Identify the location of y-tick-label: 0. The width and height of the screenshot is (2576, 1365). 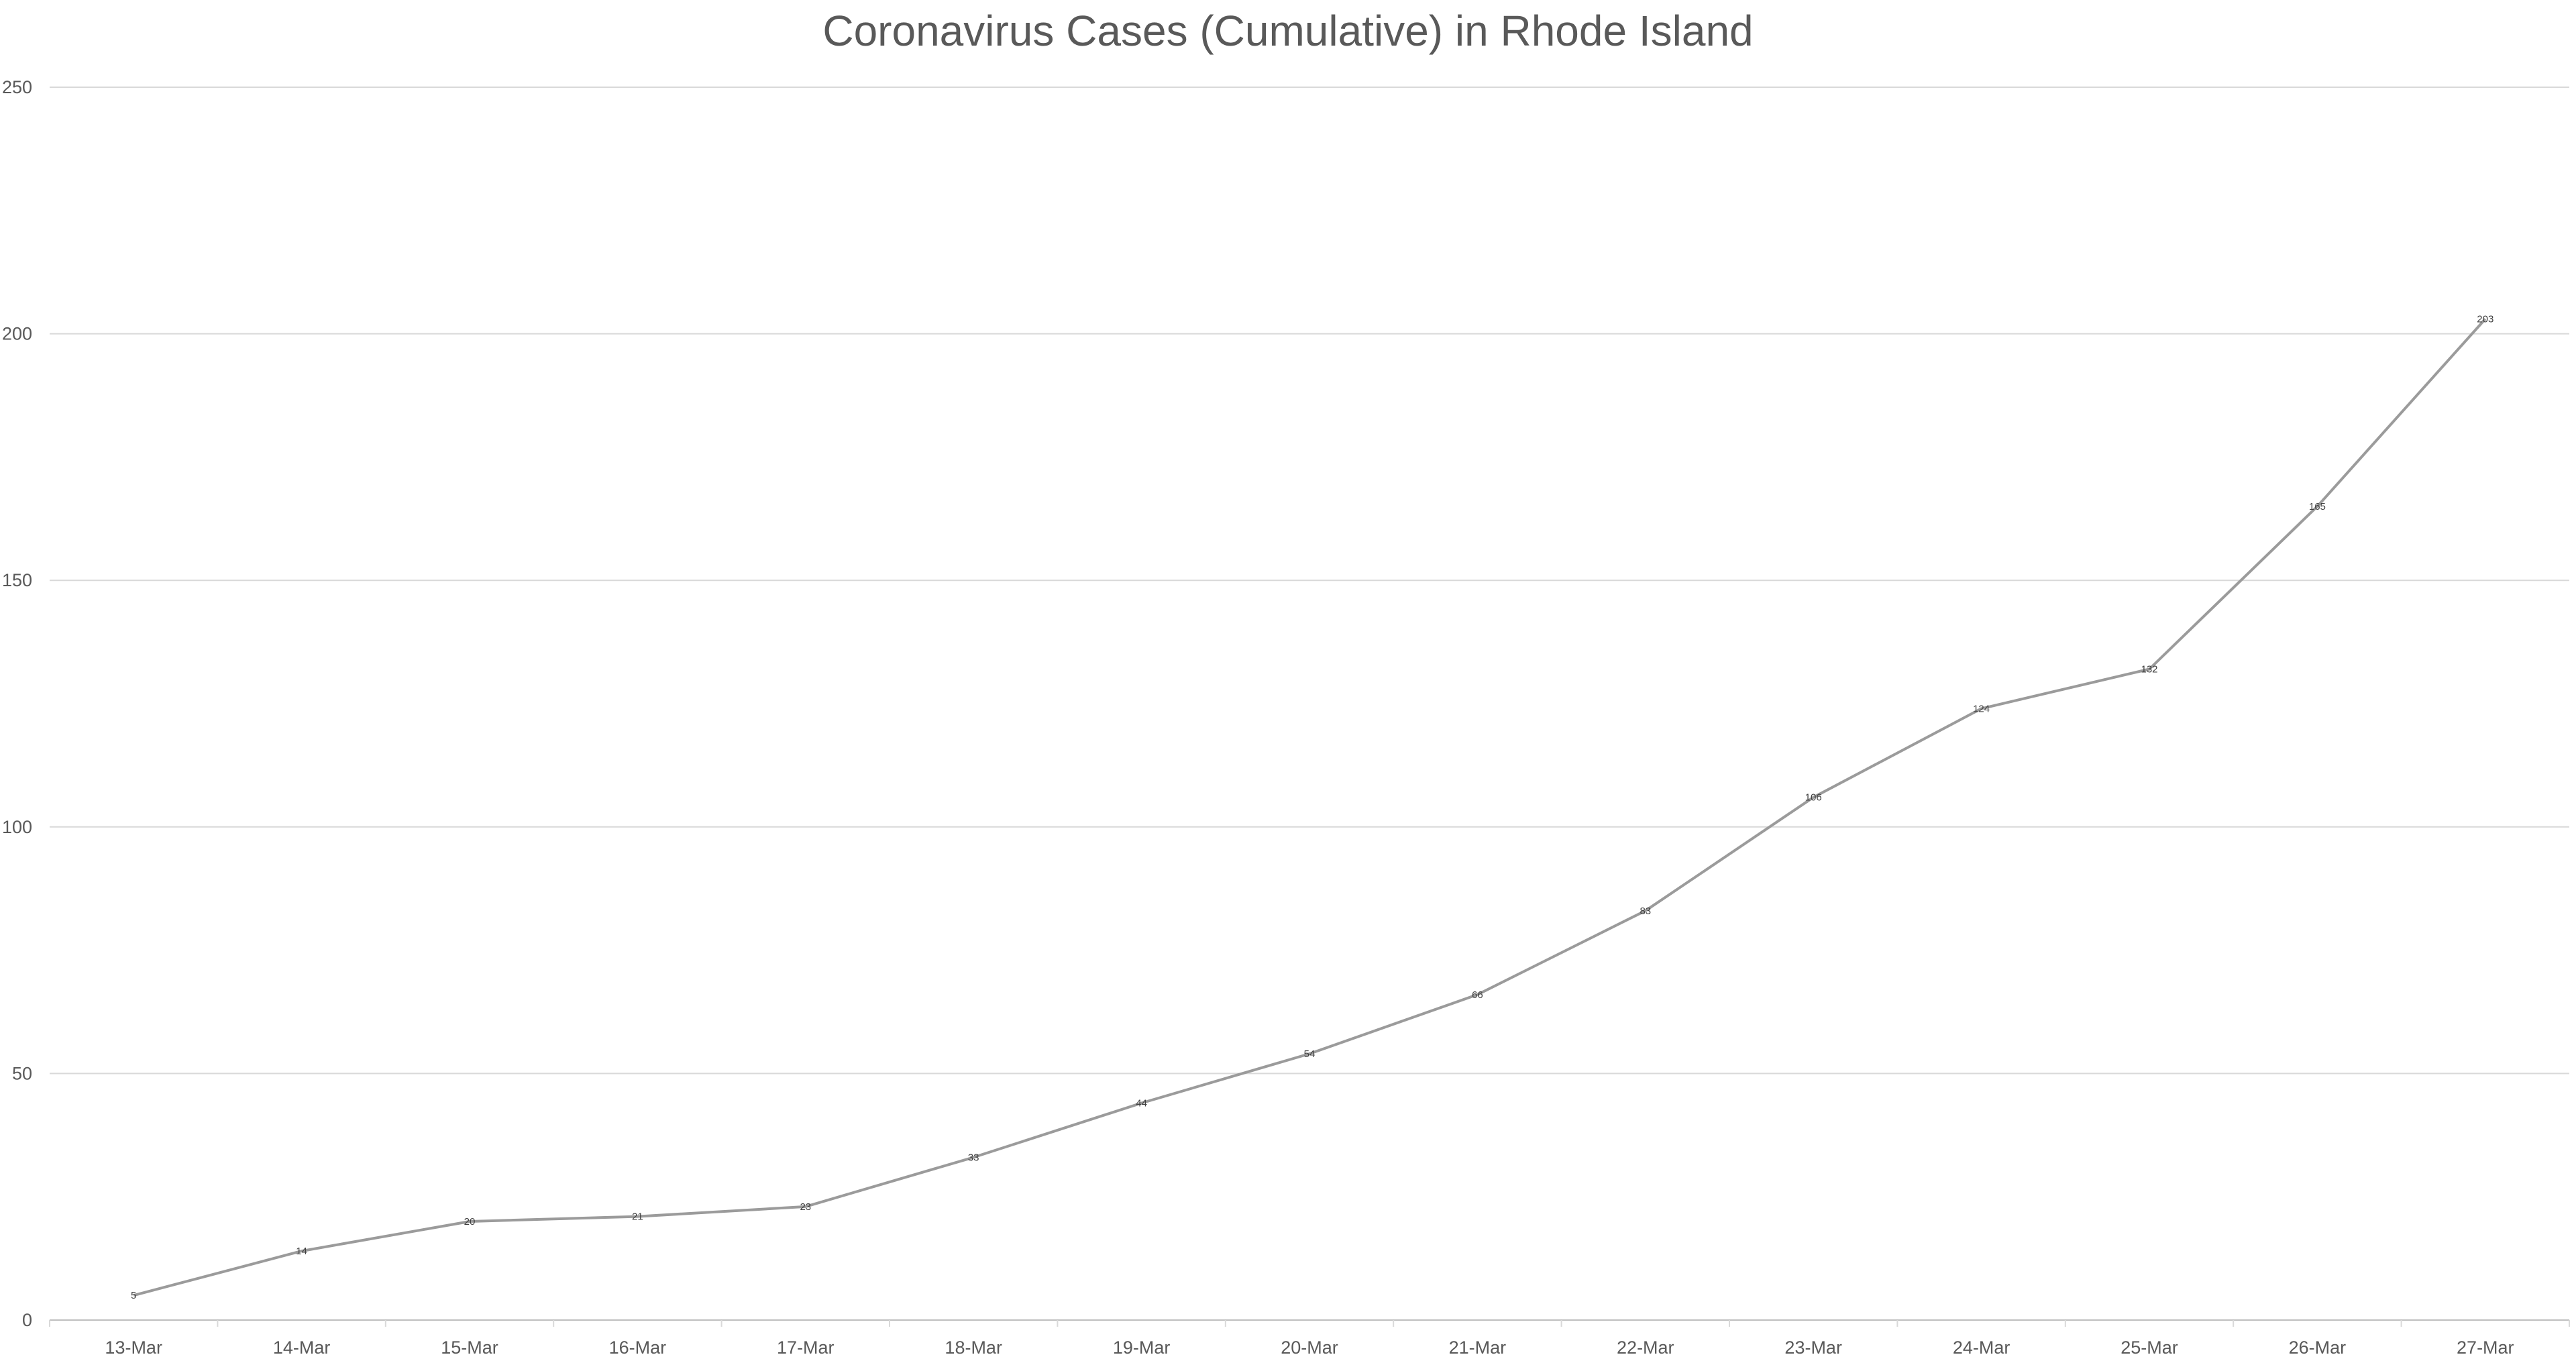
(27, 1320).